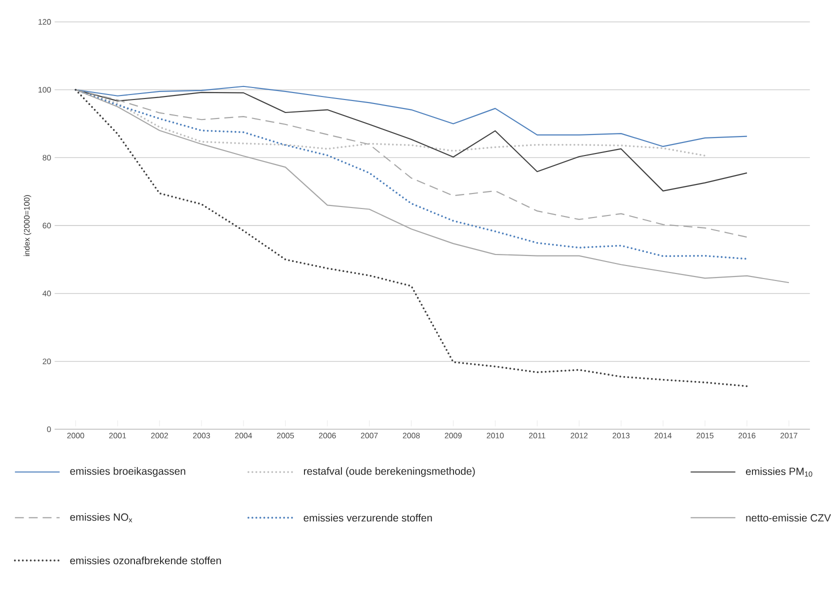 Image resolution: width=831 pixels, height=597 pixels. What do you see at coordinates (368, 518) in the screenshot?
I see `legend-label: emissies verzurende stoffen` at bounding box center [368, 518].